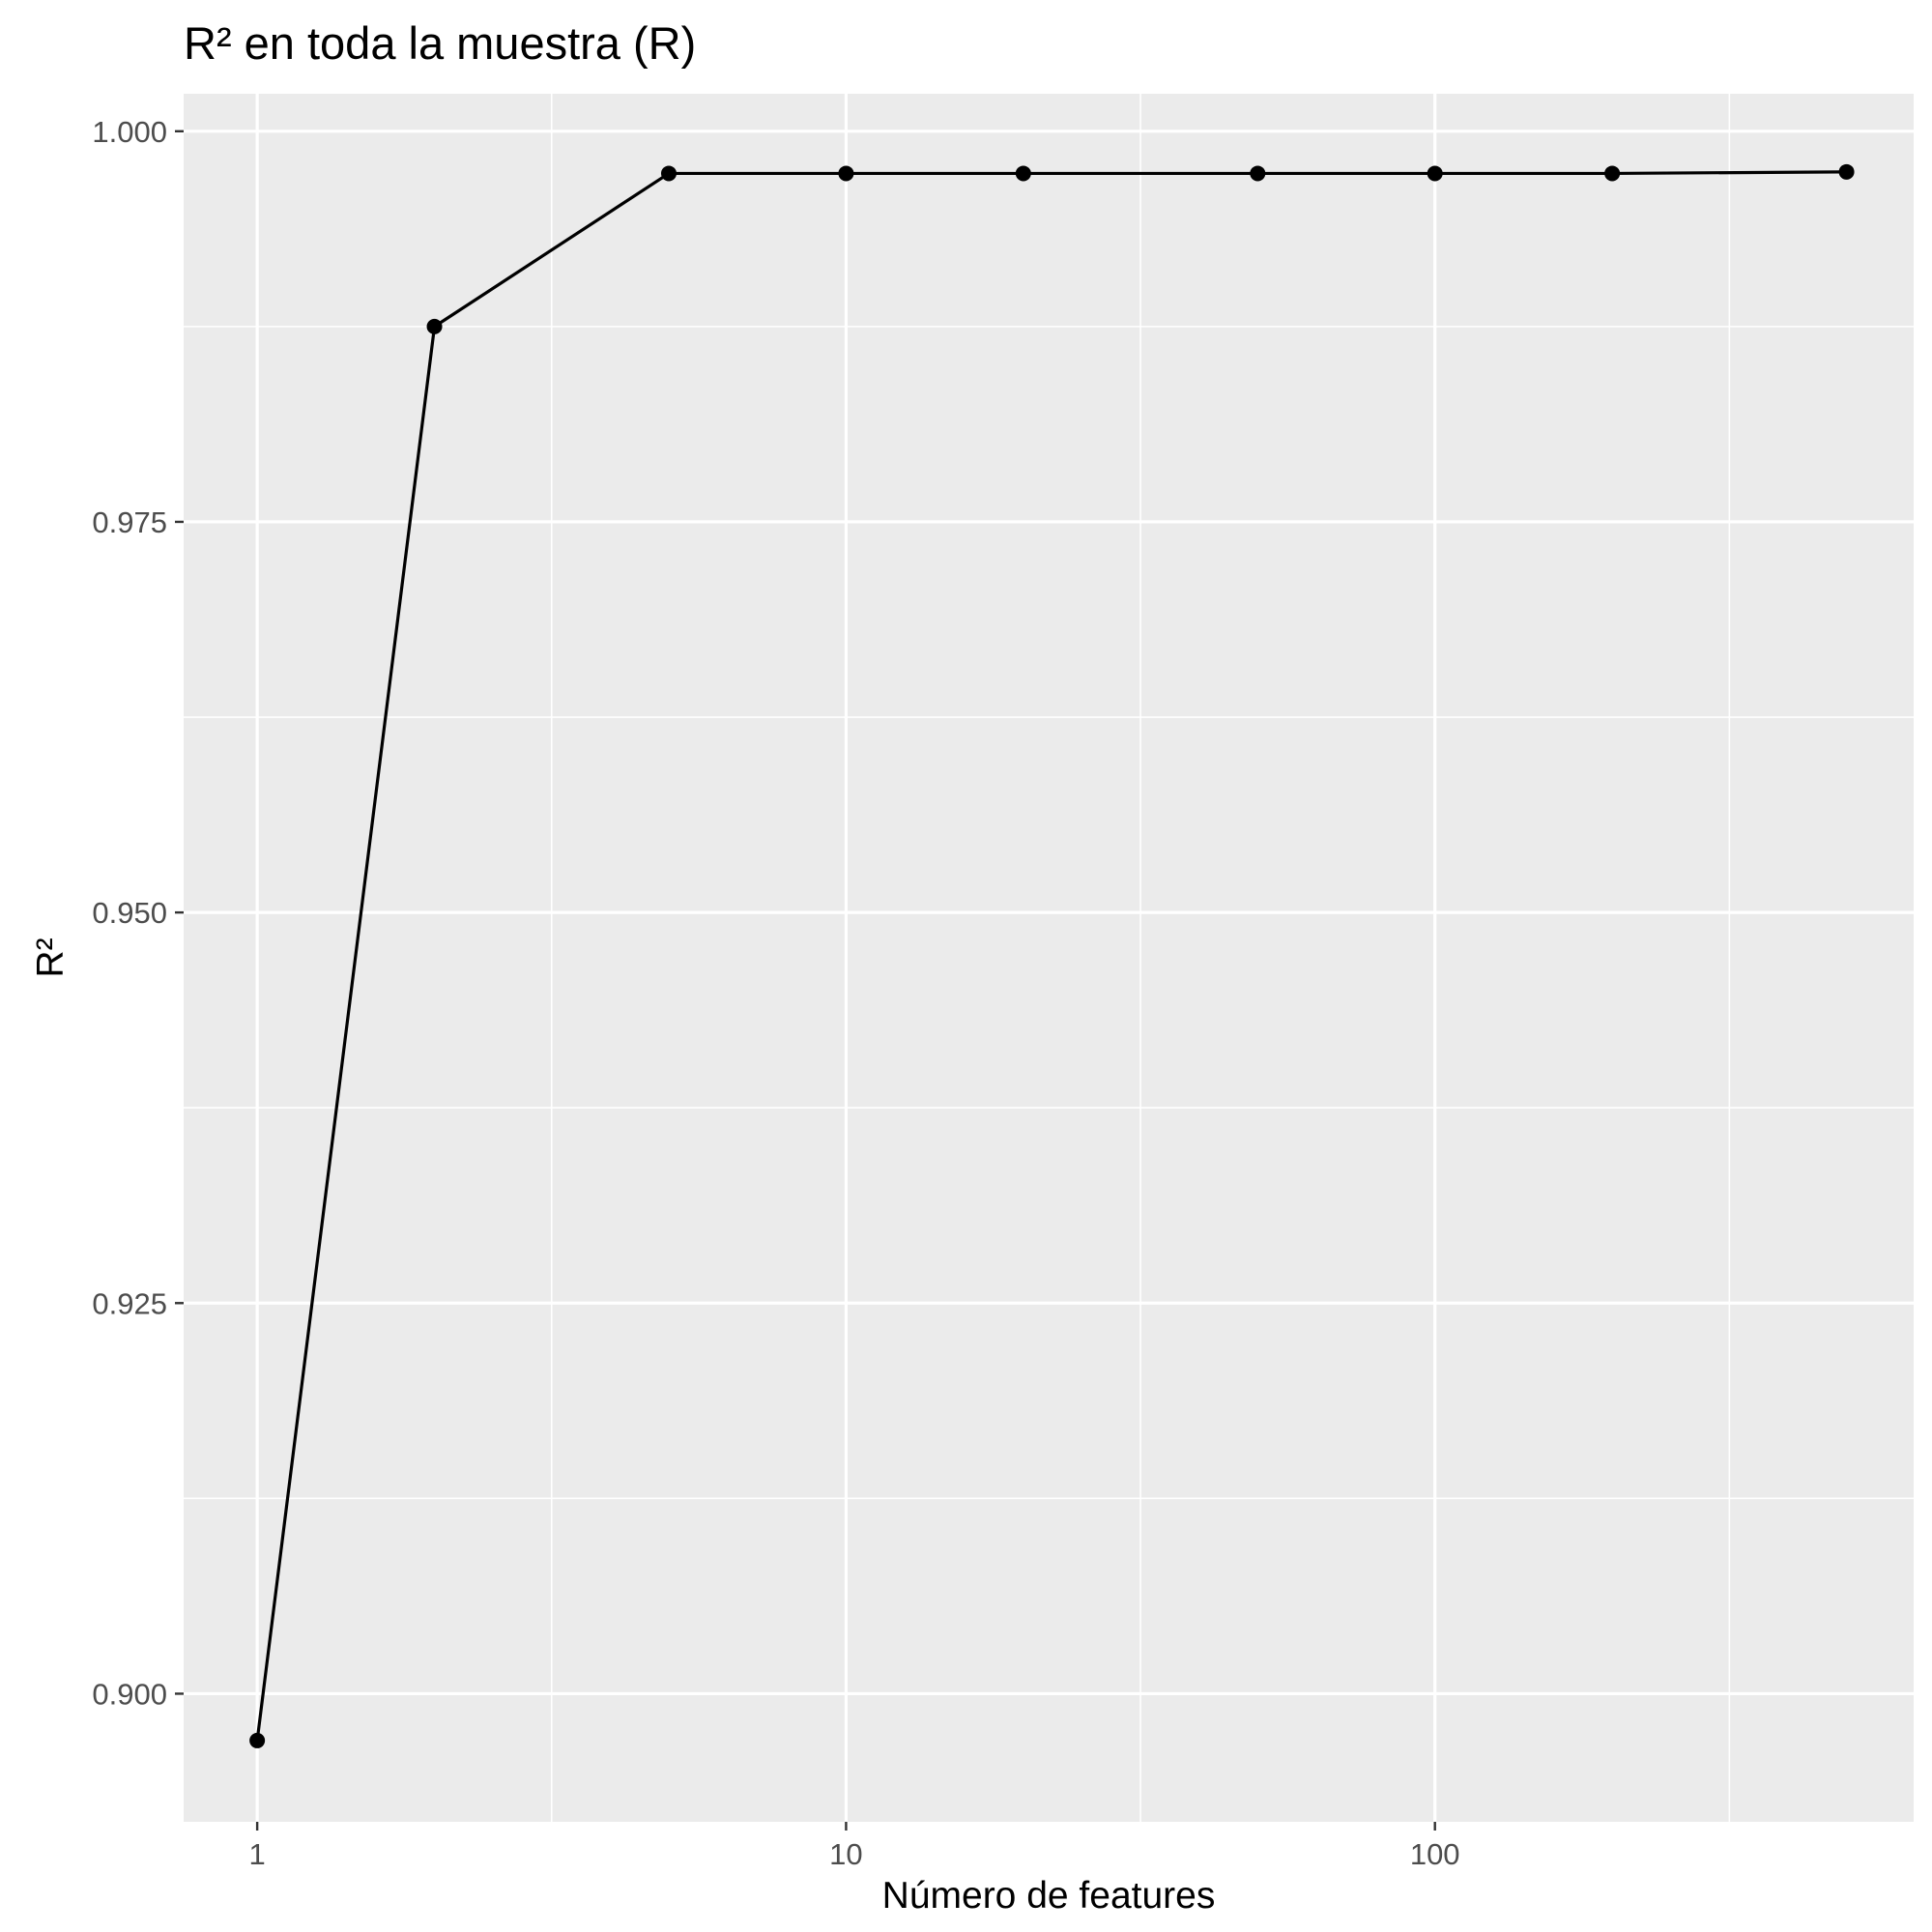 The image size is (1932, 1932). Describe the element at coordinates (129, 913) in the screenshot. I see `y-tick-label: 0.950` at that location.